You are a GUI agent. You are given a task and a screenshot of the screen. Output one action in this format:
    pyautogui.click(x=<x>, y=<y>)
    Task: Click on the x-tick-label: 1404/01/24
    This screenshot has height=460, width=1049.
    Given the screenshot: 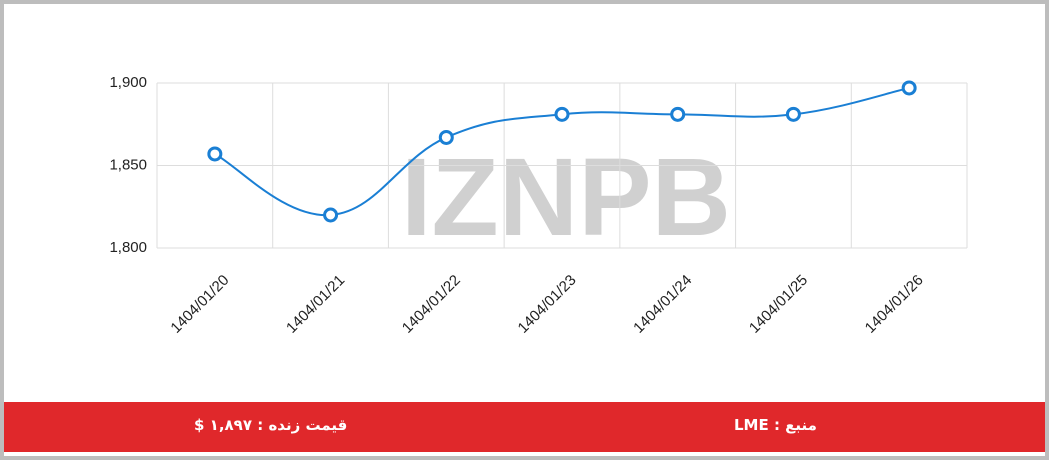 What is the action you would take?
    pyautogui.click(x=662, y=304)
    